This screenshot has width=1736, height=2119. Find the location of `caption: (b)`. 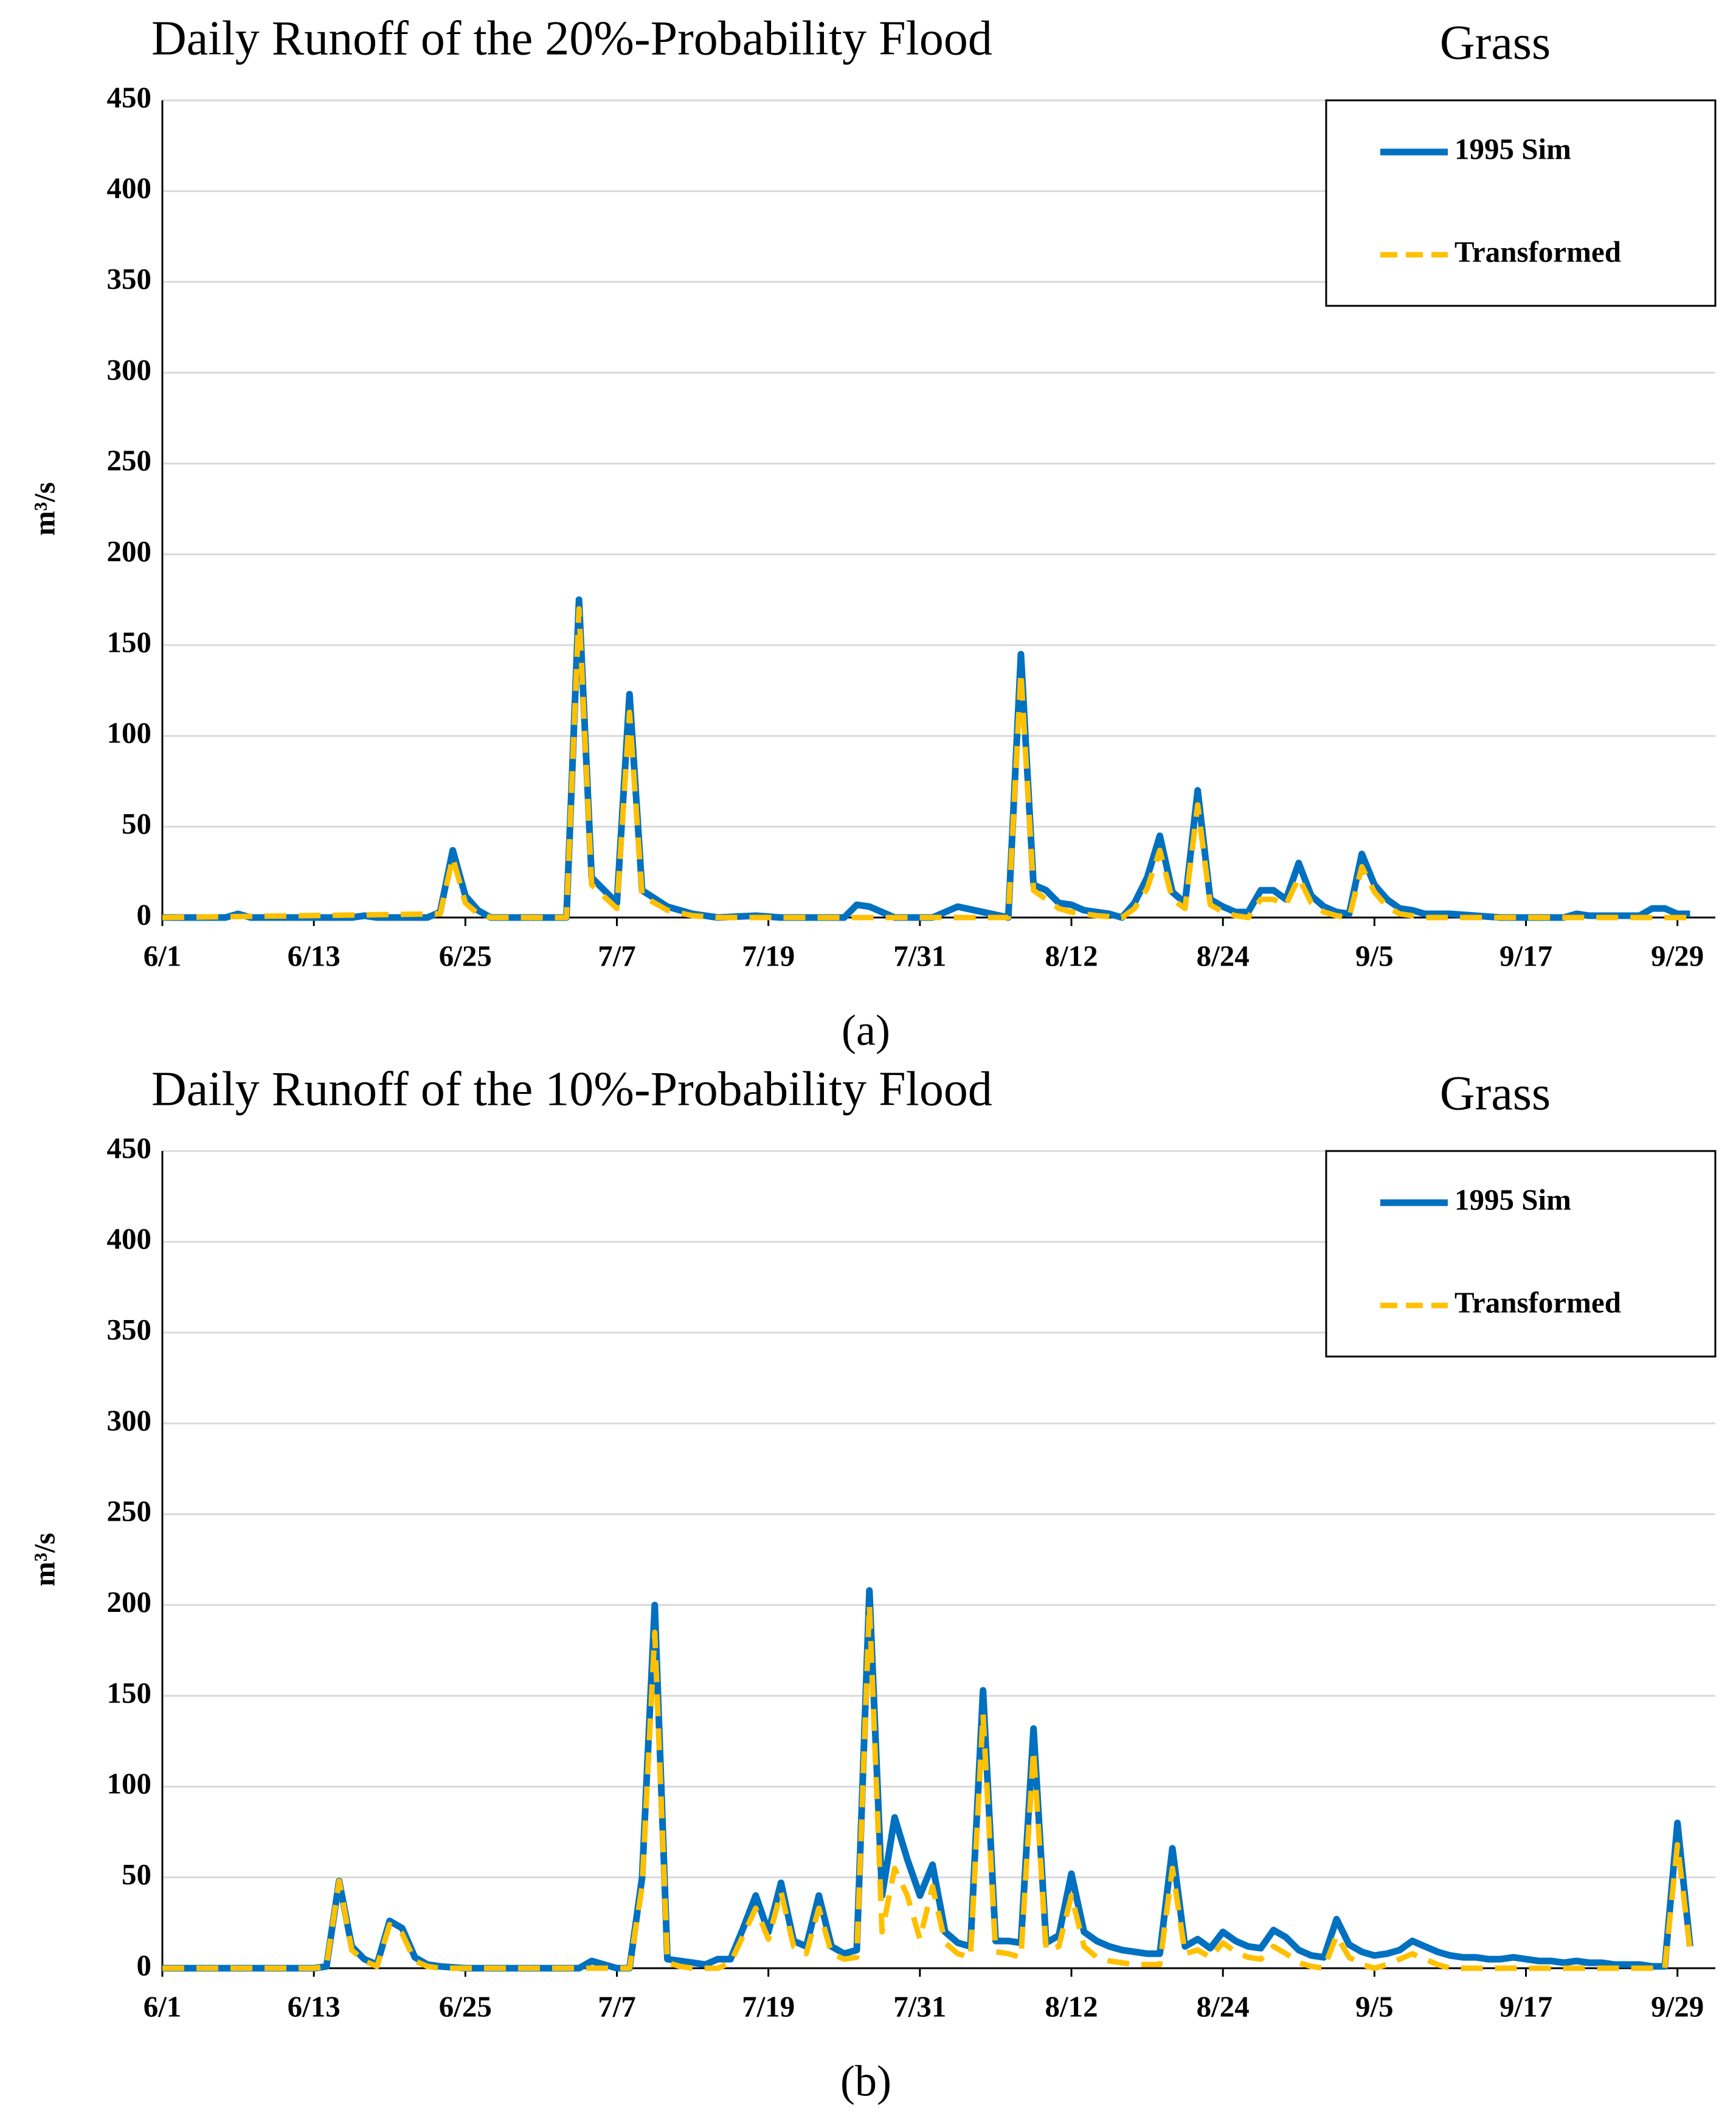

caption: (b) is located at coordinates (866, 2081).